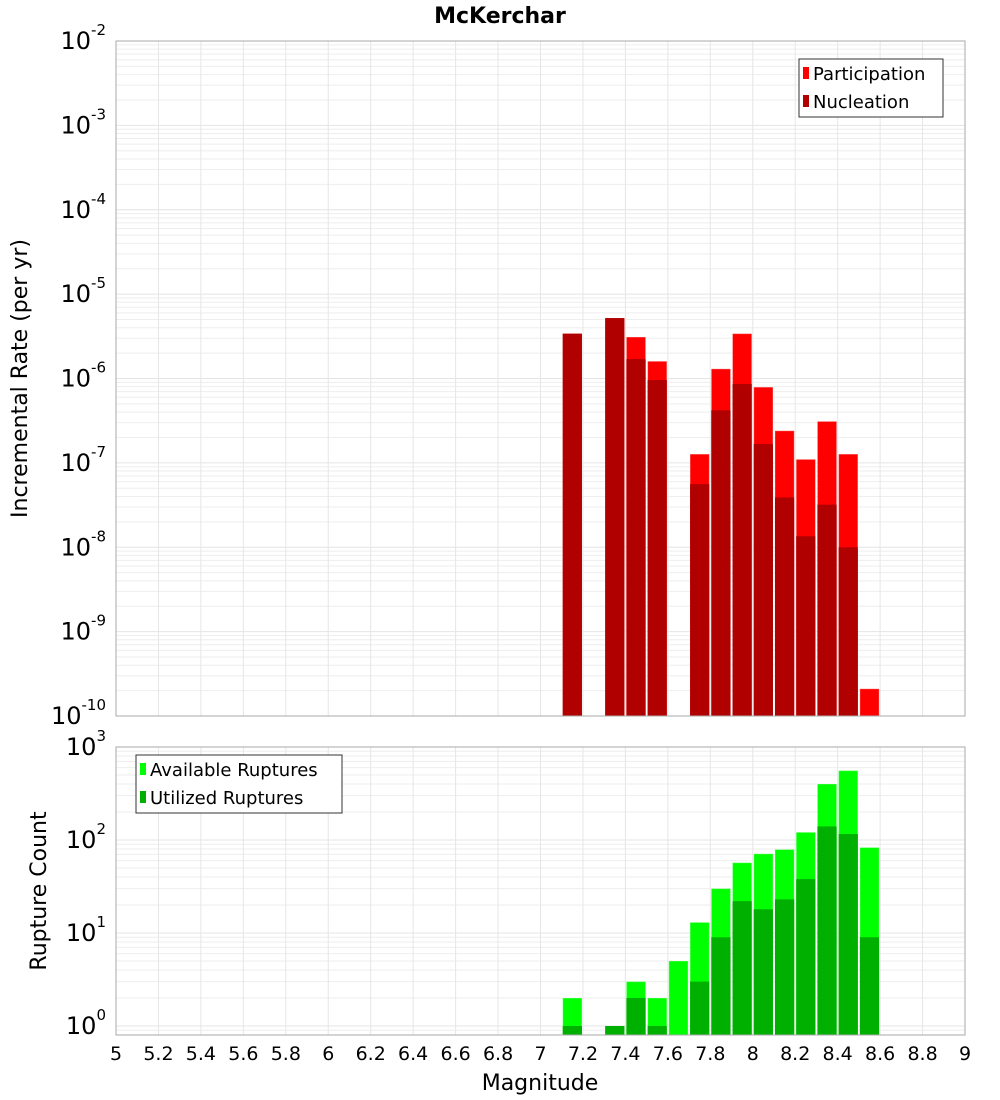  What do you see at coordinates (86, 837) in the screenshot?
I see `y-tick-label: 10²` at bounding box center [86, 837].